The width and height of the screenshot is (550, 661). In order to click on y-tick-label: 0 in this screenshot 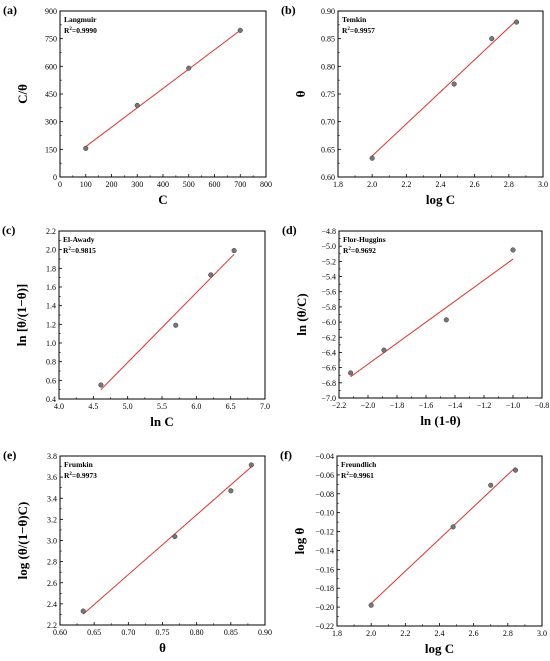, I will do `click(55, 177)`.